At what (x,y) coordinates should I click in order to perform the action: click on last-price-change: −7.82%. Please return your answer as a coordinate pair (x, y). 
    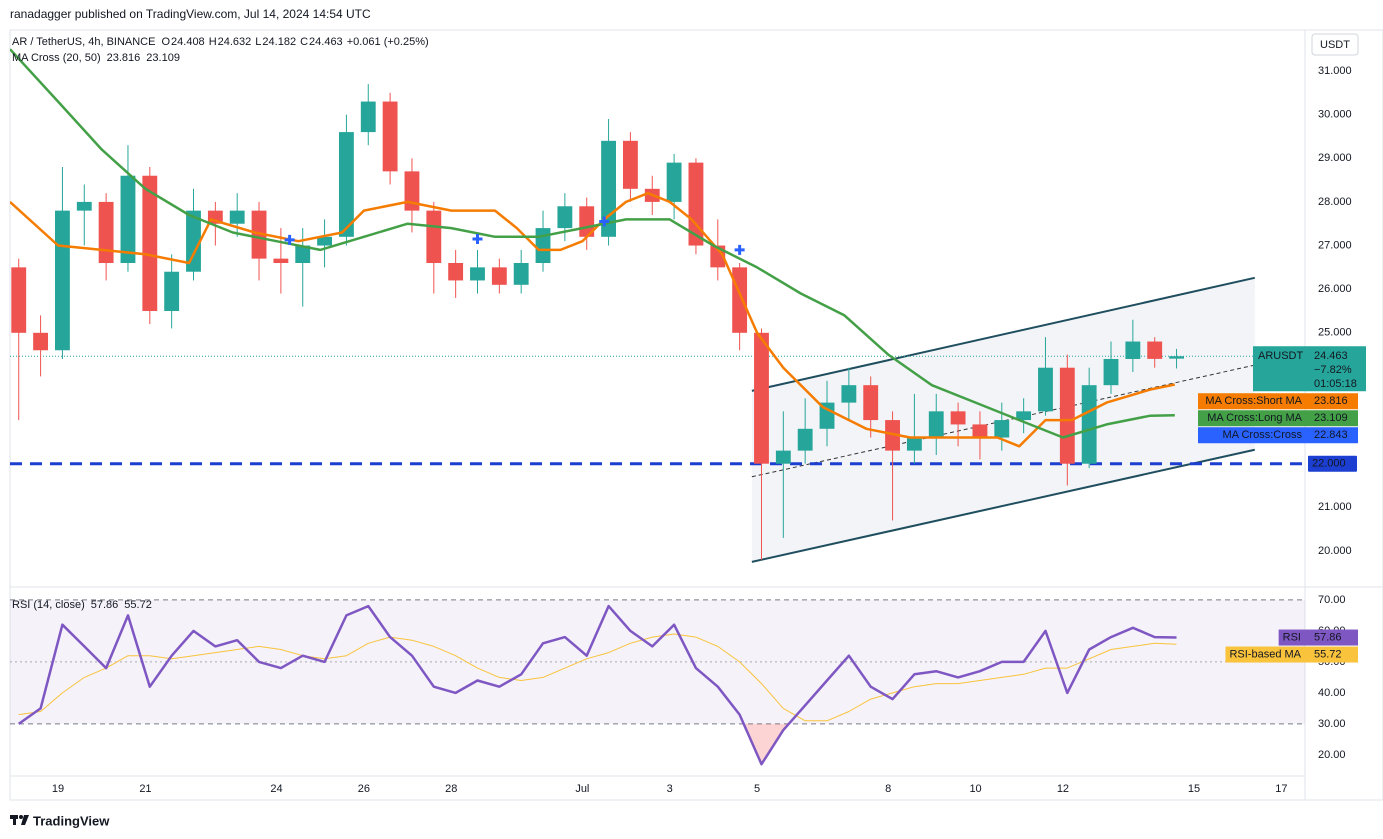
    Looking at the image, I should click on (1333, 370).